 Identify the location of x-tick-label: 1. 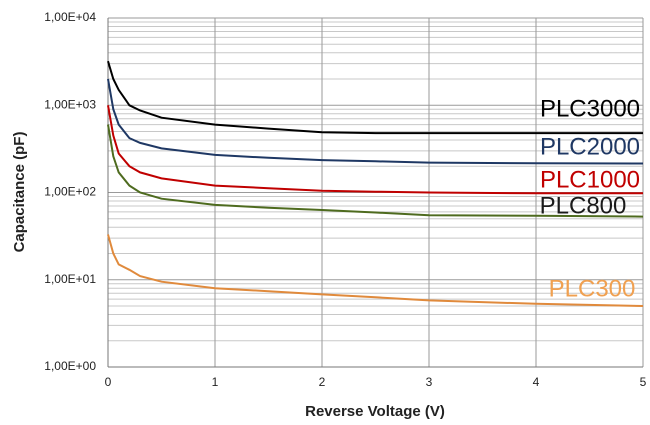
(215, 382).